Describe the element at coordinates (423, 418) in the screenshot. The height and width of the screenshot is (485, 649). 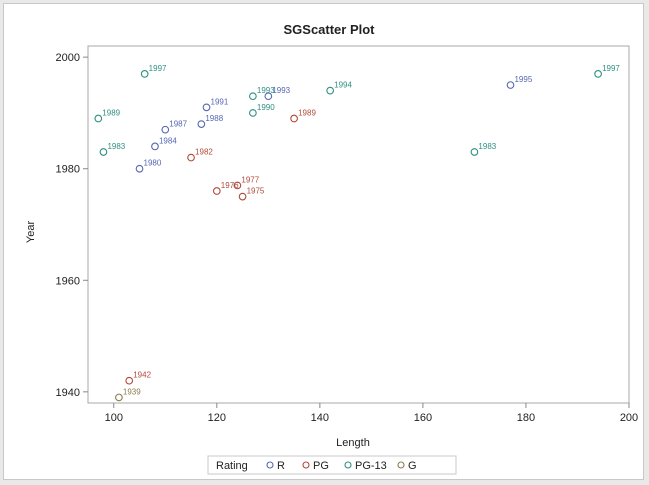
I see `x-tick-label: 160` at that location.